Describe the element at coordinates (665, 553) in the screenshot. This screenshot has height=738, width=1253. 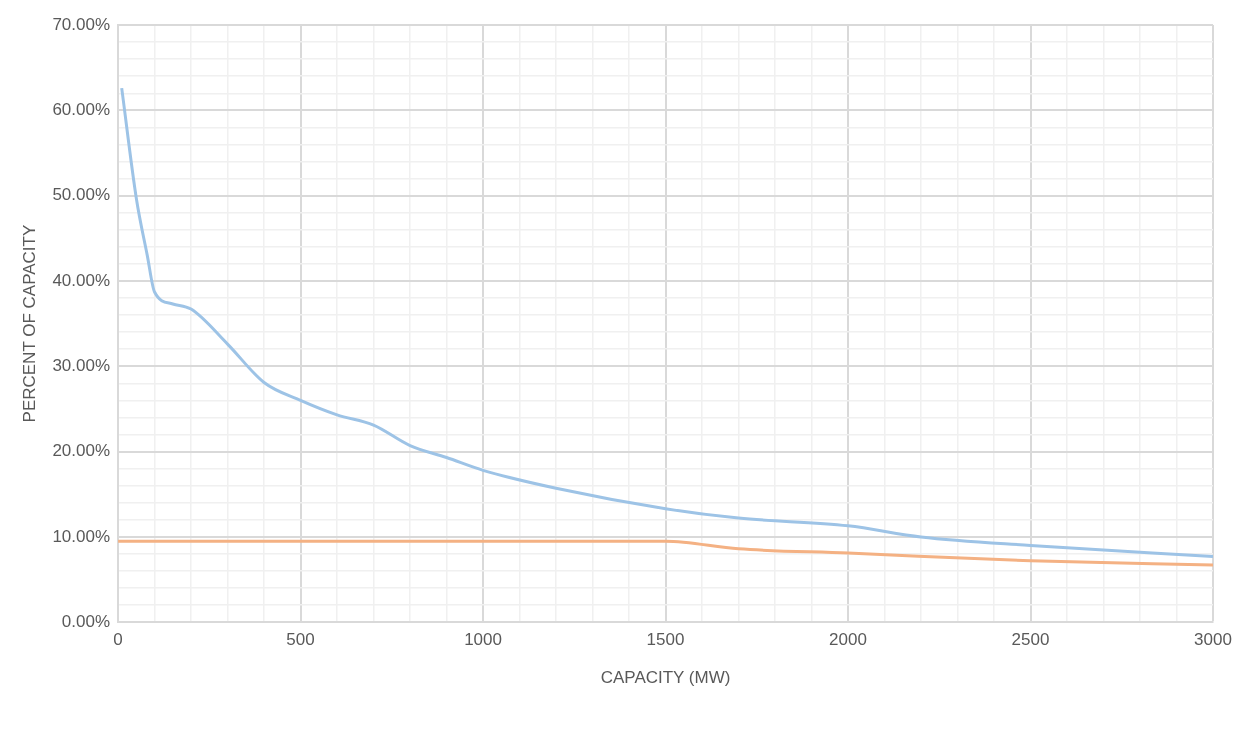
I see `line-series` at that location.